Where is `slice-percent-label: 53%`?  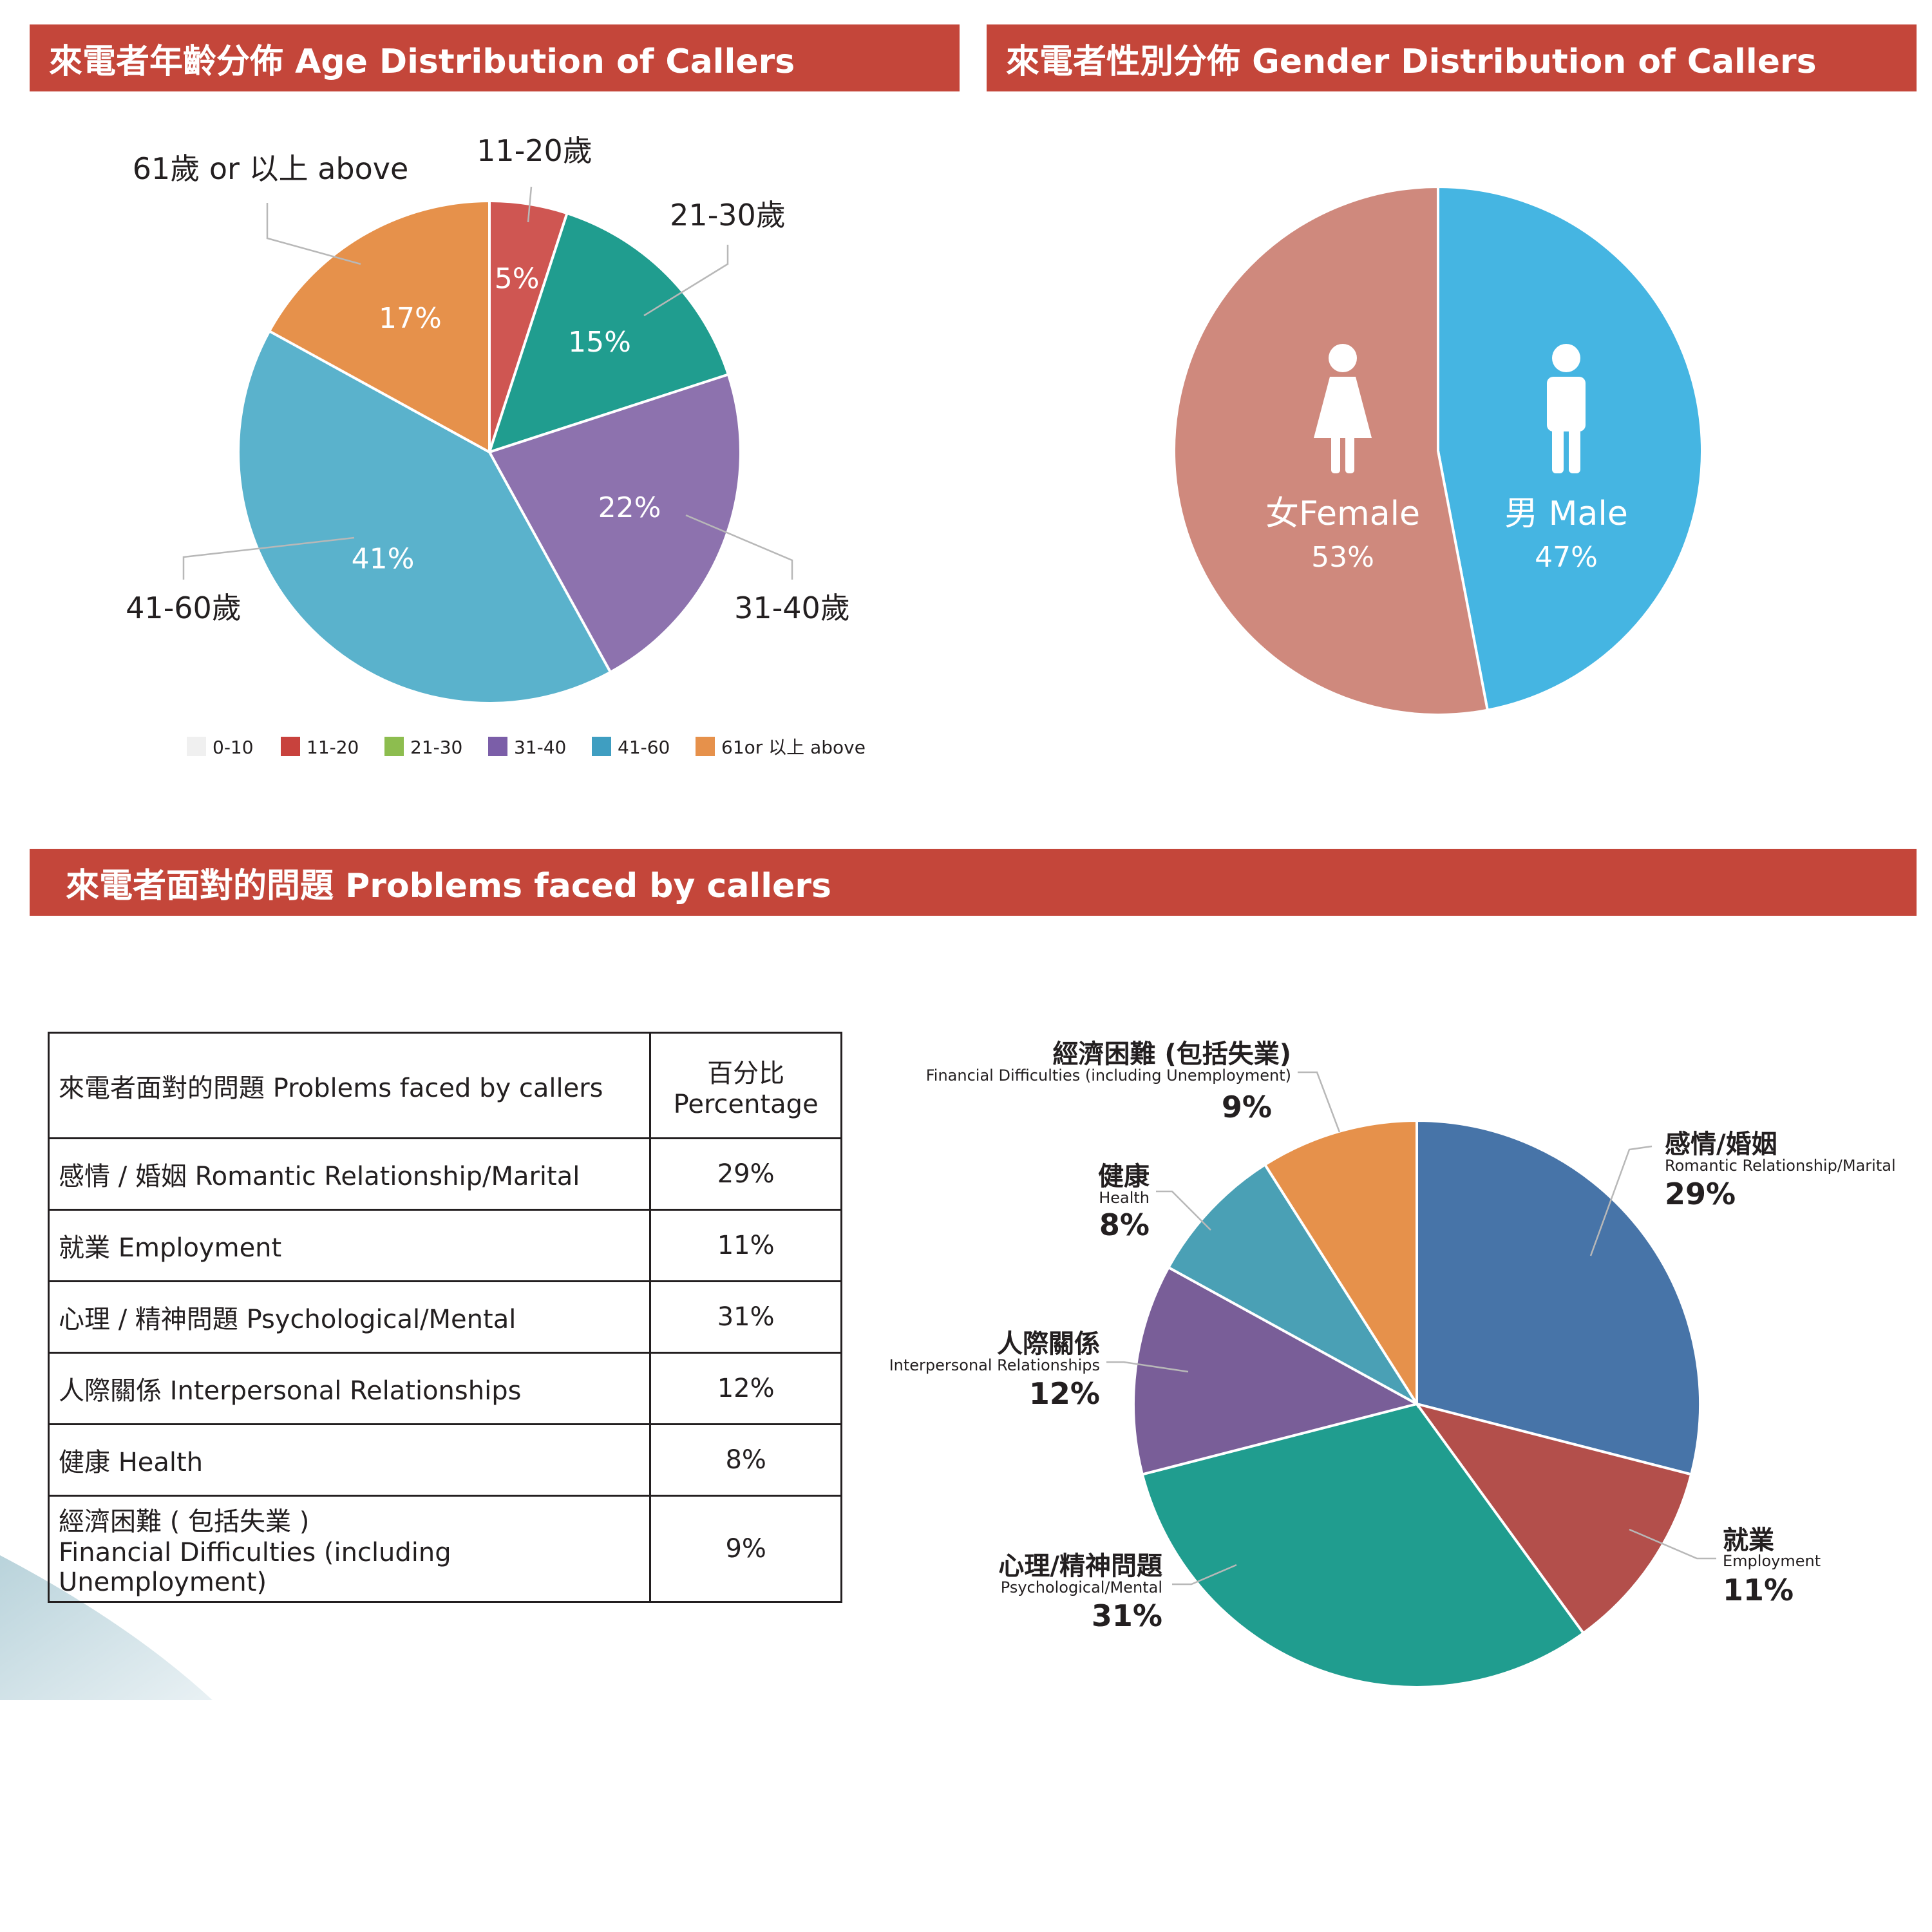 slice-percent-label: 53% is located at coordinates (1343, 557).